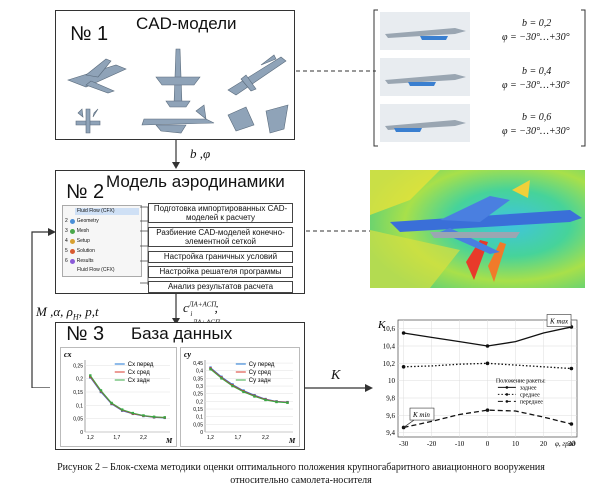 The height and width of the screenshot is (500, 602). What do you see at coordinates (531, 402) in the screenshot?
I see `k-legend-entry: переднее` at bounding box center [531, 402].